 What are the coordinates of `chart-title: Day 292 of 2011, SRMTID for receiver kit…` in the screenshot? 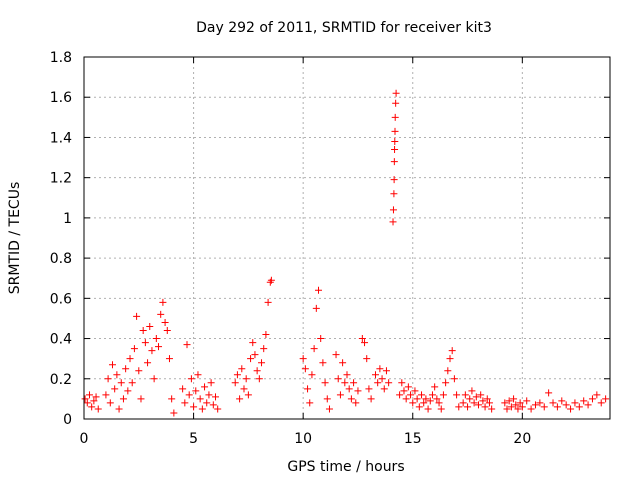 It's located at (344, 28).